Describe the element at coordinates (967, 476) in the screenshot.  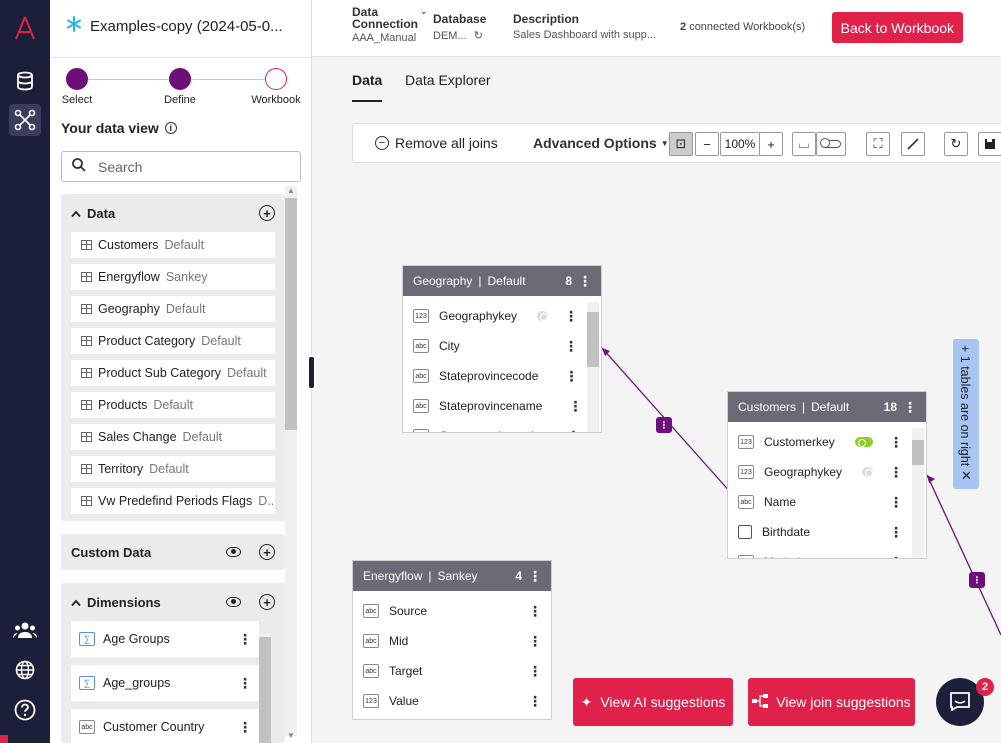
I see `close-icon: ✕` at that location.